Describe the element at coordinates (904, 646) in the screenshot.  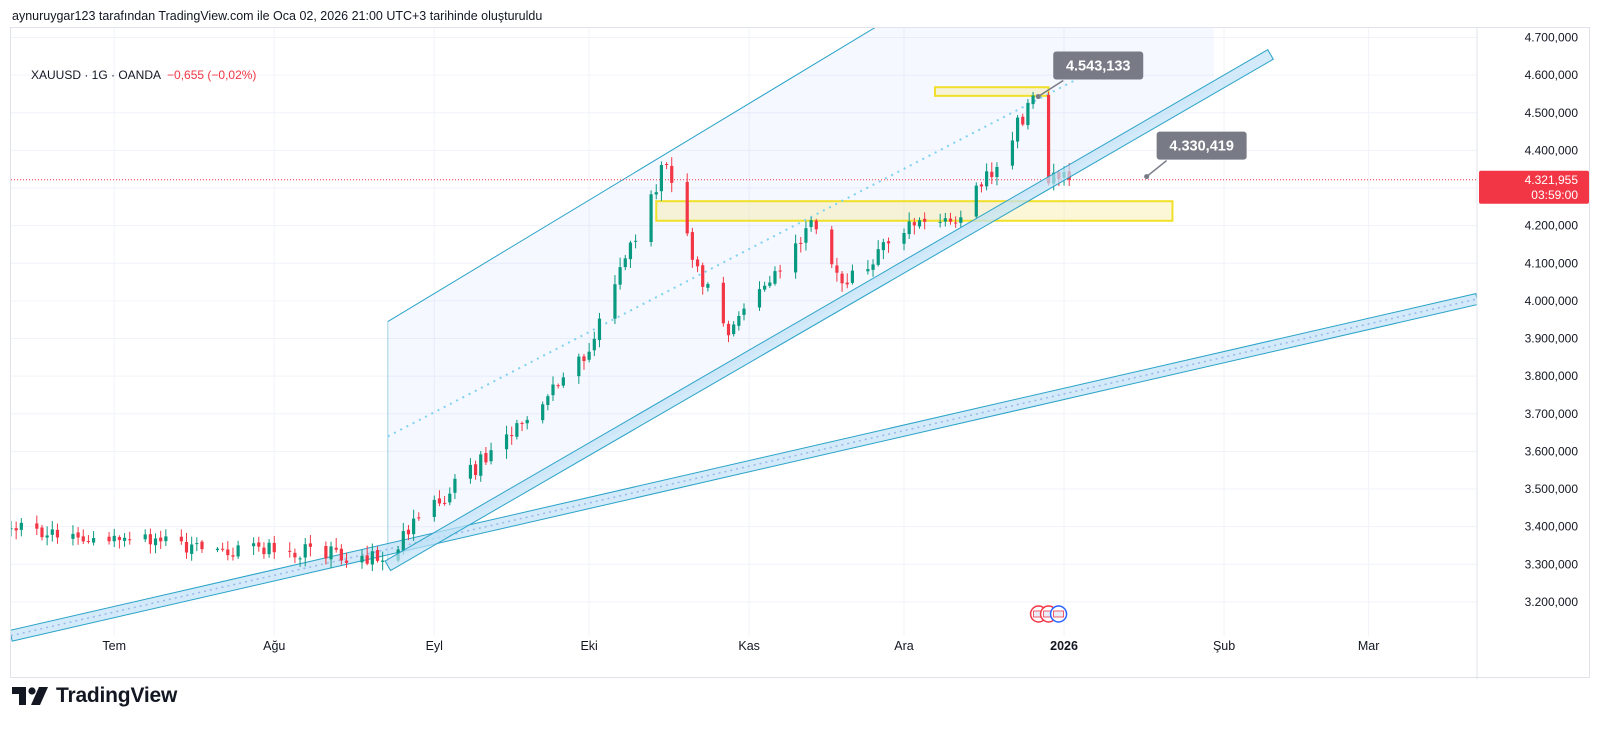
I see `time-tick-label: Ara` at that location.